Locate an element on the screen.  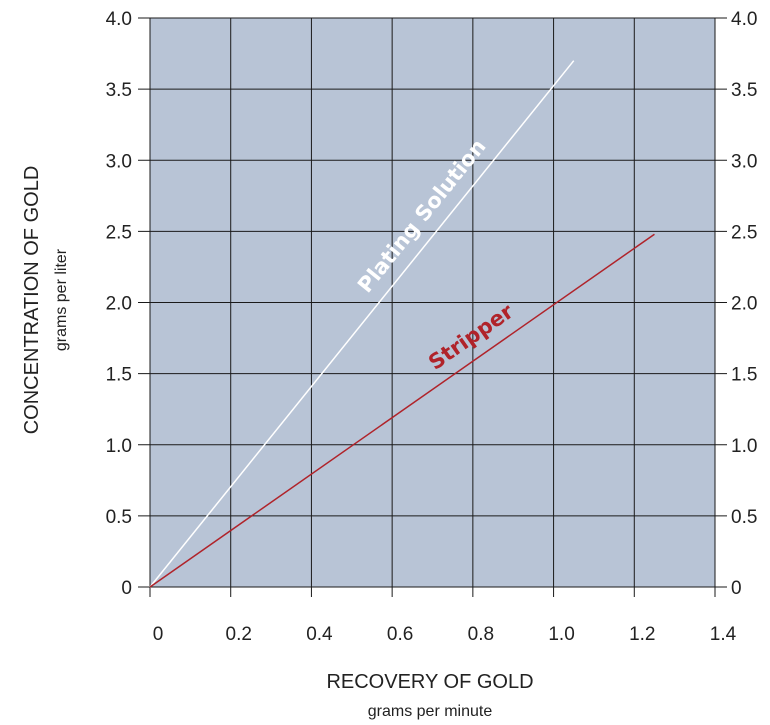
x-tick-label: 0 is located at coordinates (158, 634).